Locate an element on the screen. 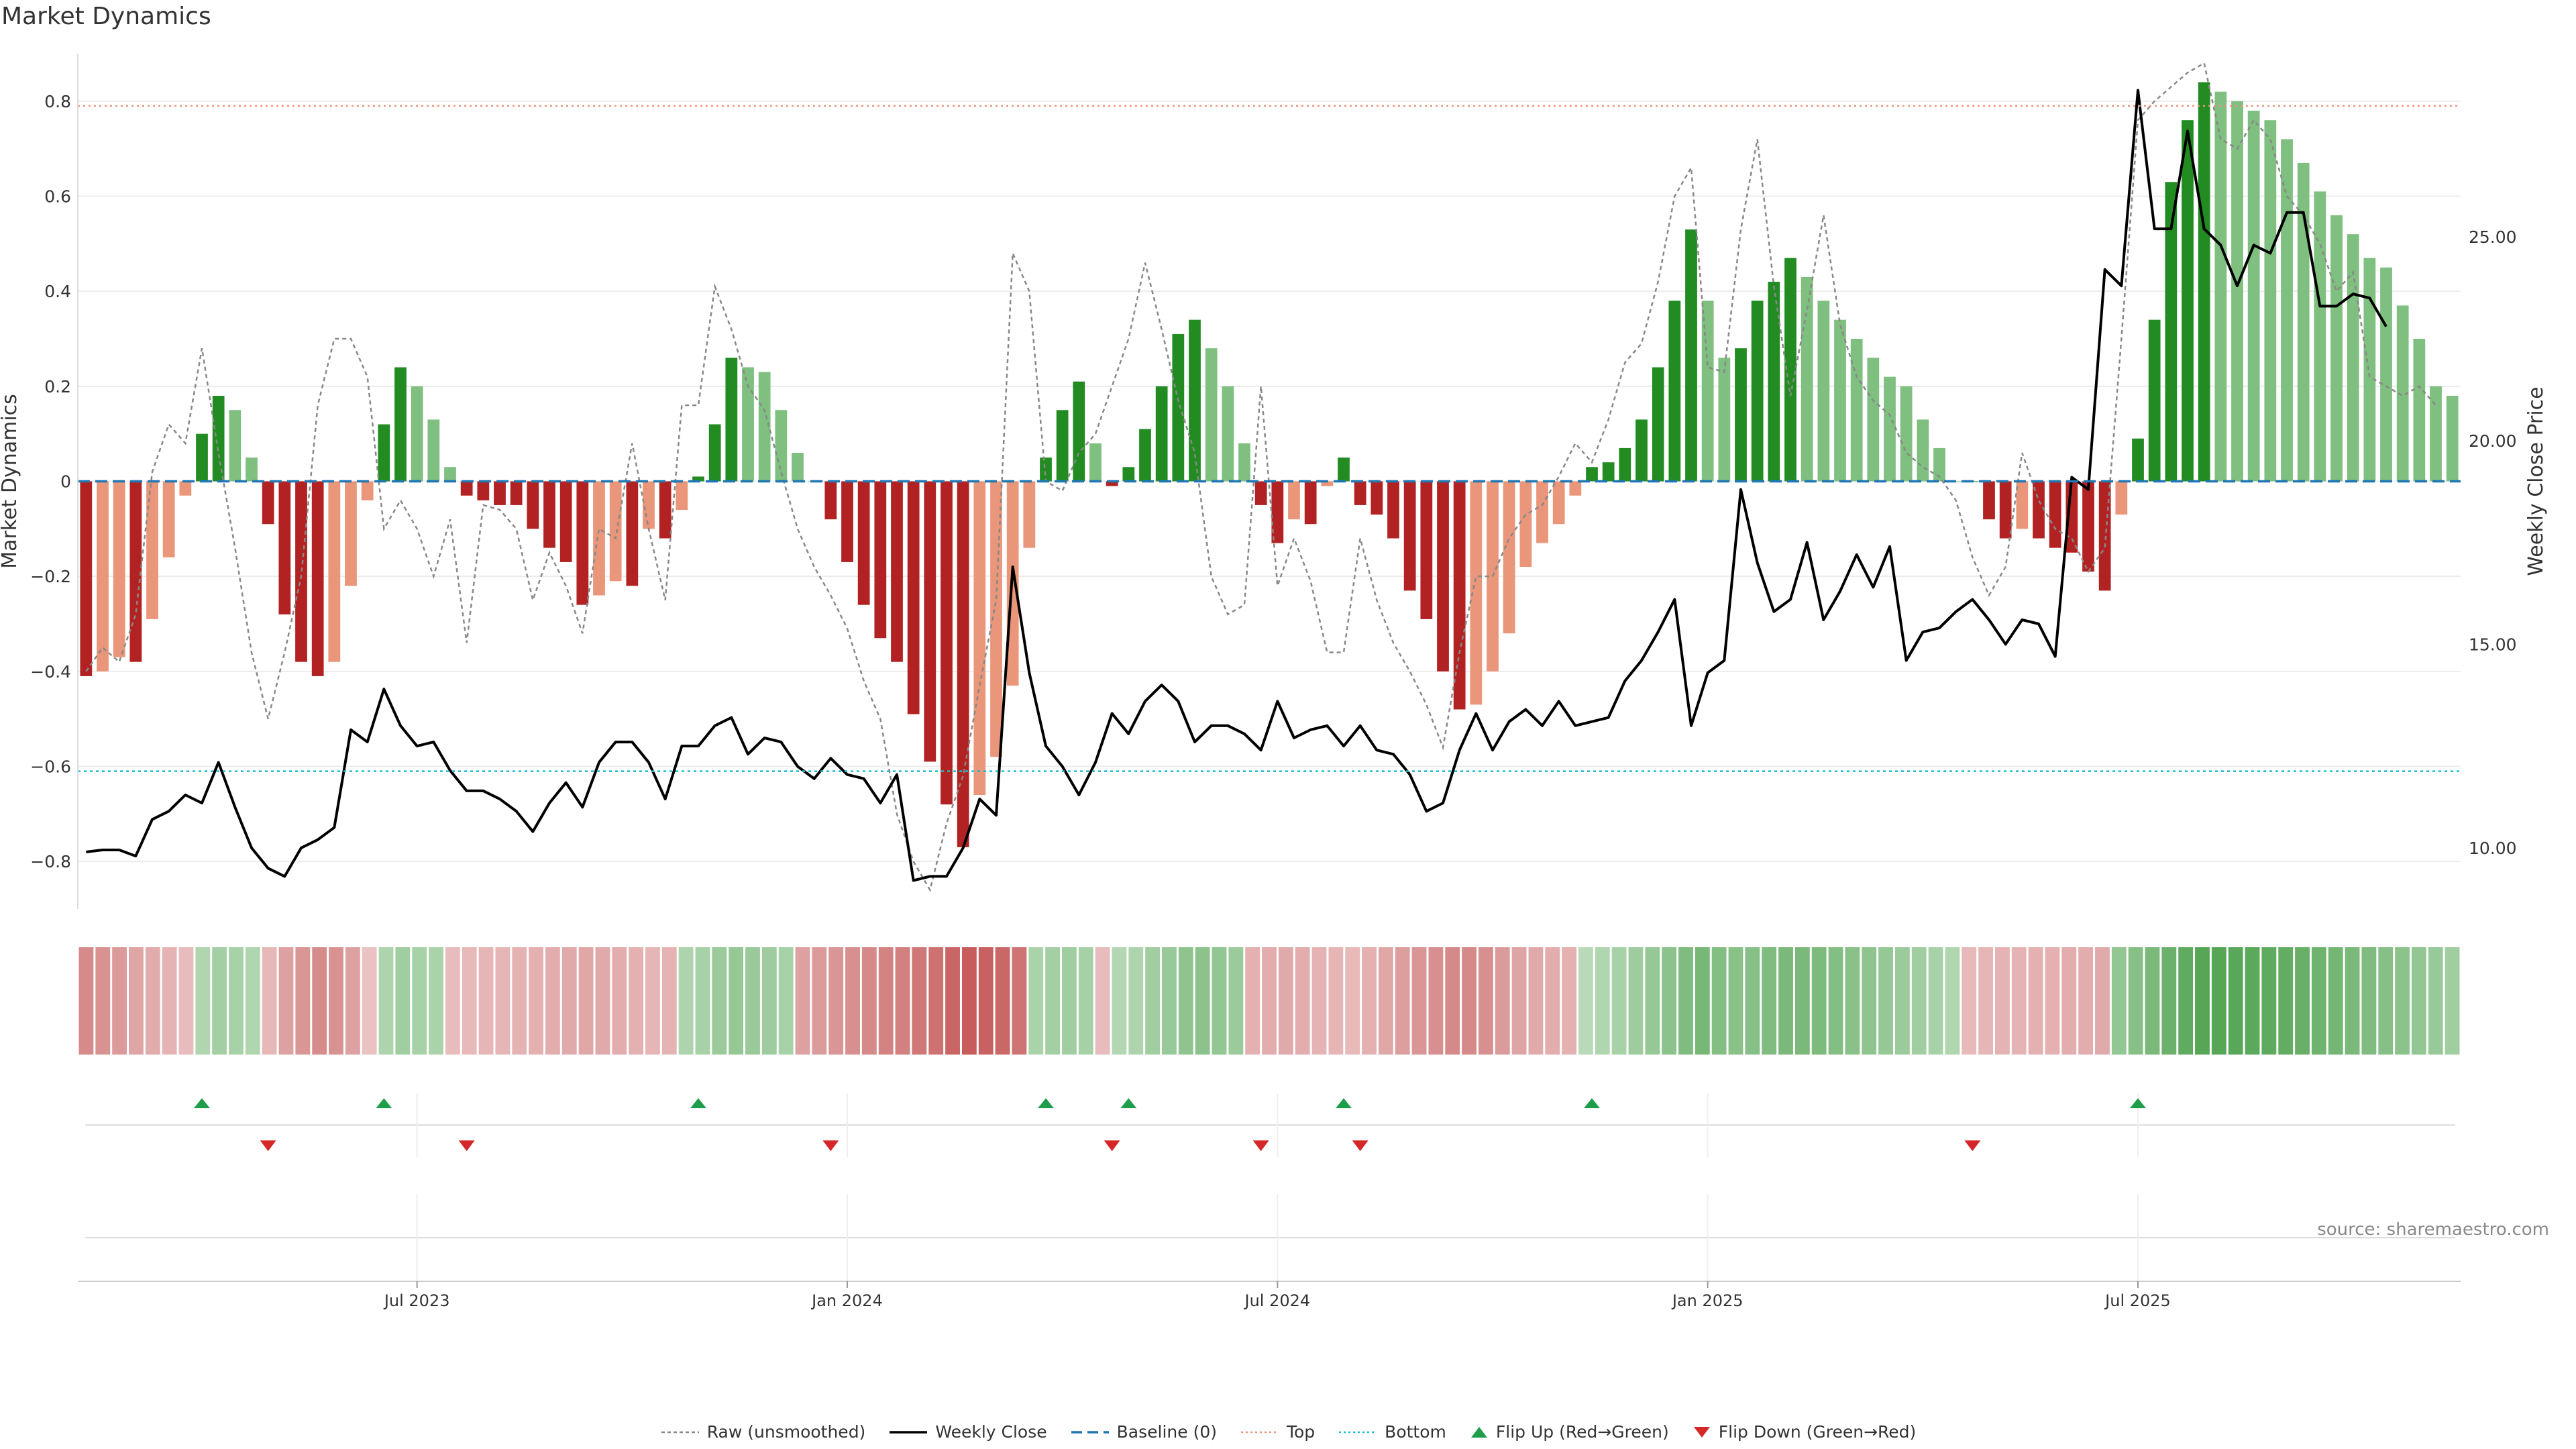  legend-item-flip-down: Flip Down (Green→Red) is located at coordinates (1804, 1432).